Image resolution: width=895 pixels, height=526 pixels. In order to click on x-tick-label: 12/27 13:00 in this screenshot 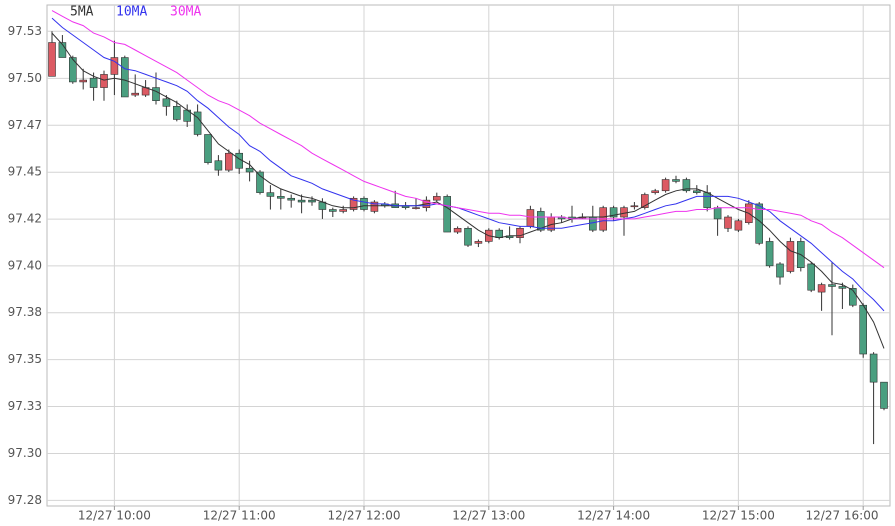, I will do `click(488, 516)`.